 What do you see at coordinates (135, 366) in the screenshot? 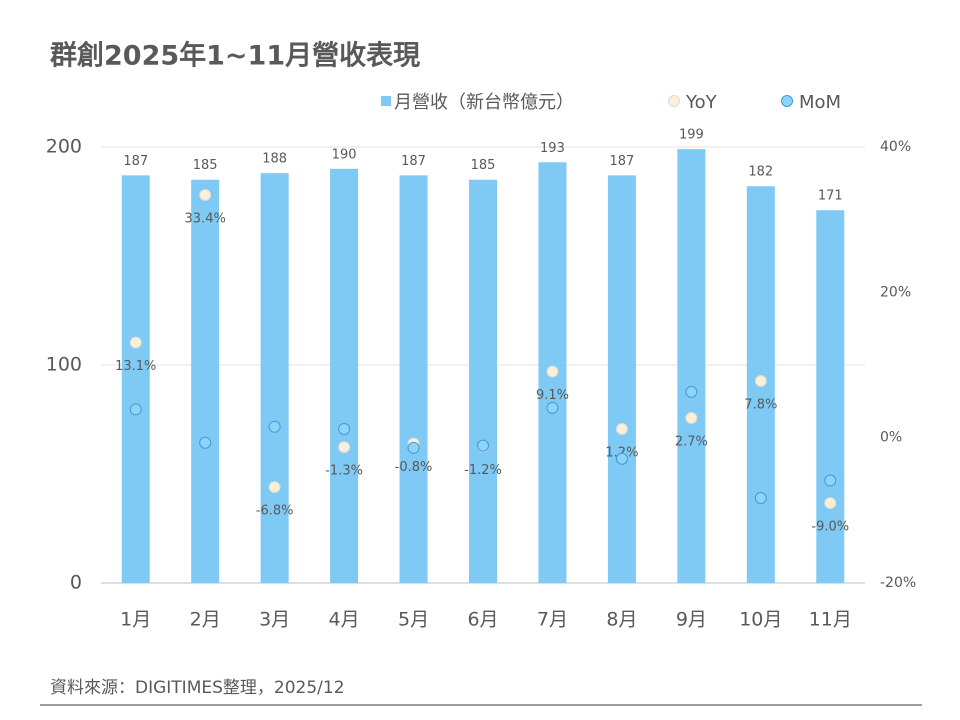
I see `point-value-label: 13.1%` at bounding box center [135, 366].